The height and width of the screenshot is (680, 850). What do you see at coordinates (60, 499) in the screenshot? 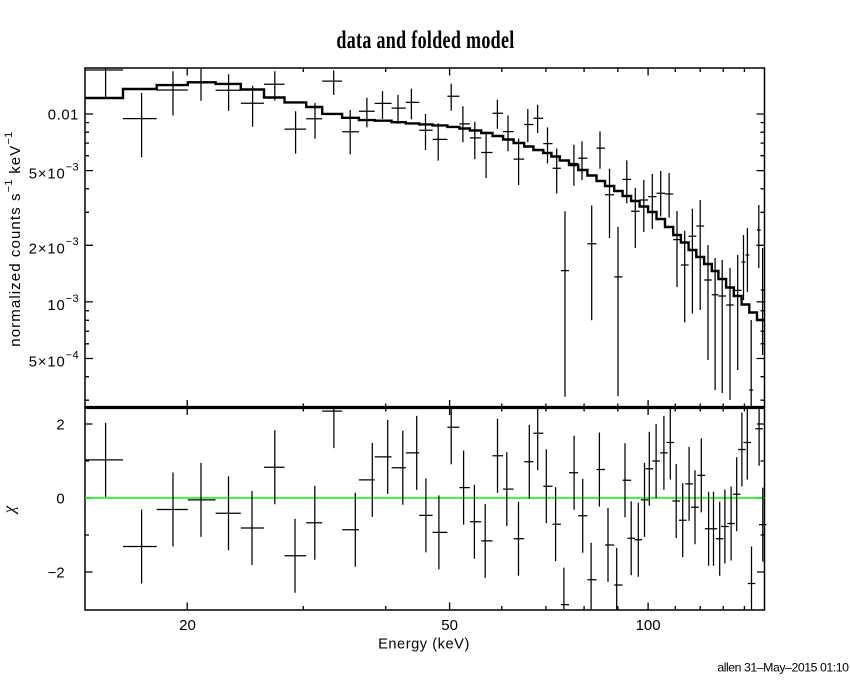
I see `svg-text: 0` at bounding box center [60, 499].